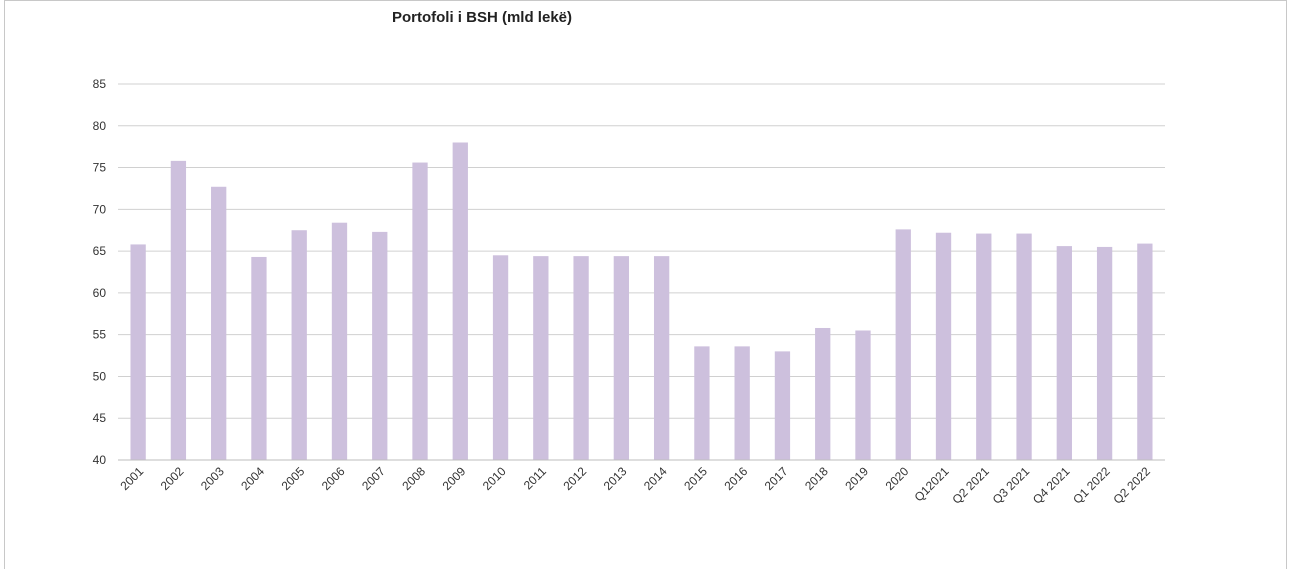 This screenshot has width=1289, height=569. What do you see at coordinates (984, 346) in the screenshot?
I see `bar-q2-2021` at bounding box center [984, 346].